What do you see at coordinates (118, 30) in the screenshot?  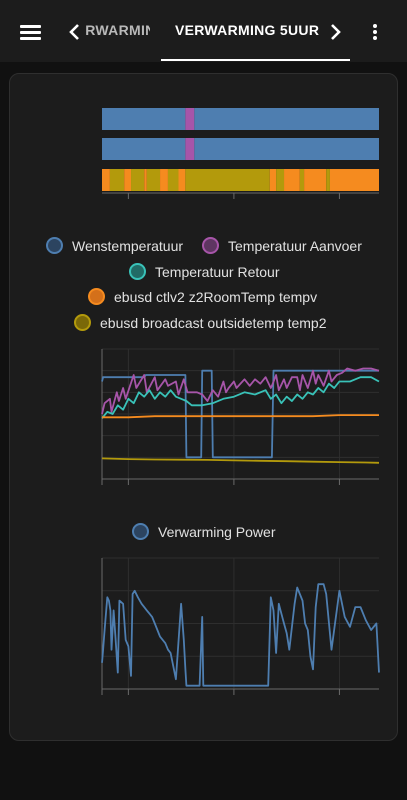 I see `tab-verwarming-dag: VERWARMING DAG` at bounding box center [118, 30].